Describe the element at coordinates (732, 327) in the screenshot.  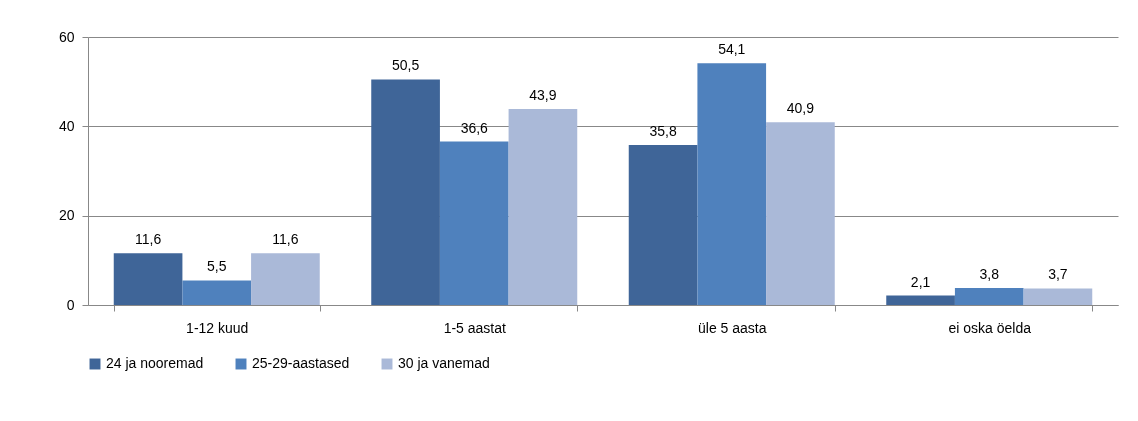
I see `x-tick-label: üle 5 aasta` at that location.